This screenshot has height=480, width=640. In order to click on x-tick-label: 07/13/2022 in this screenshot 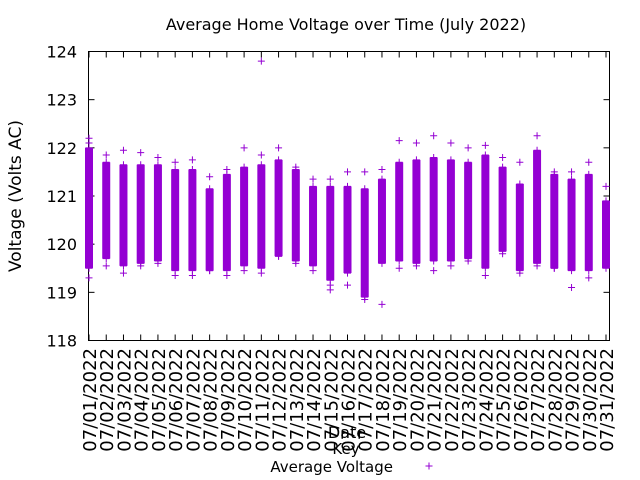, I will do `click(297, 400)`.